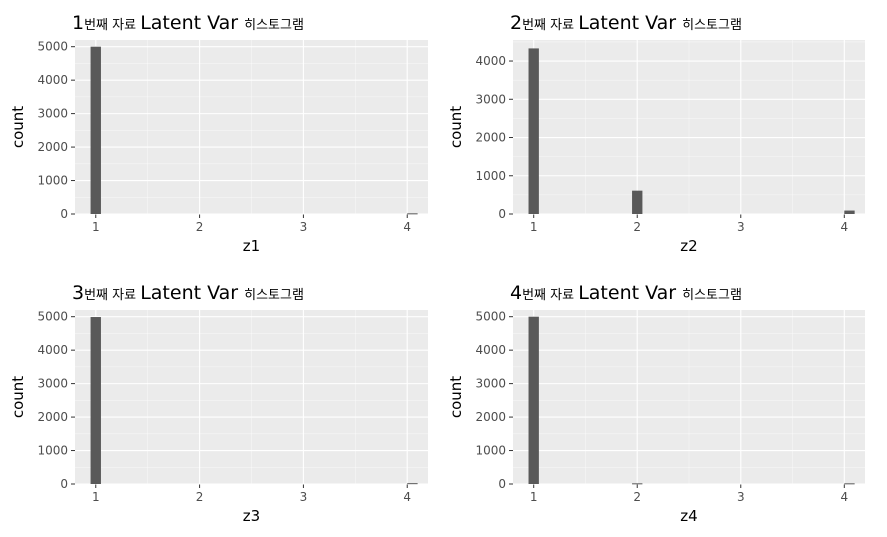 The image size is (887, 537). Describe the element at coordinates (688, 246) in the screenshot. I see `x-axis-label: z2` at that location.